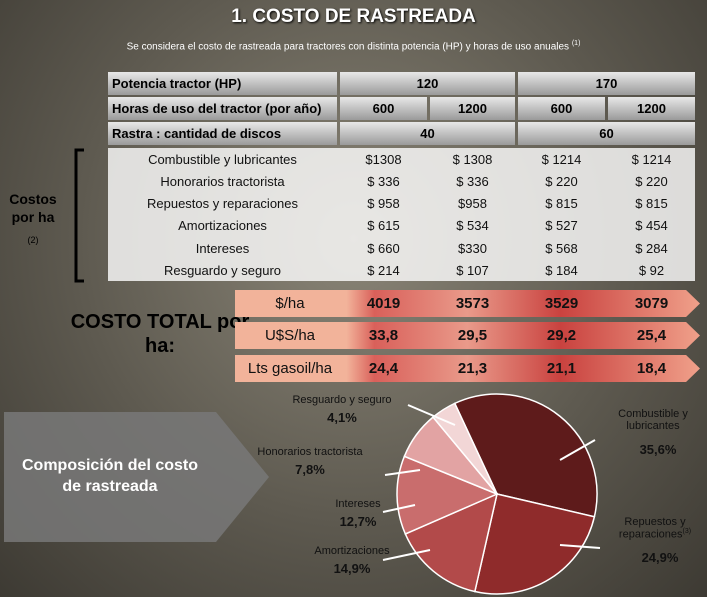 This screenshot has height=597, width=707. What do you see at coordinates (651, 335) in the screenshot?
I see `total-cell: 25,4` at bounding box center [651, 335].